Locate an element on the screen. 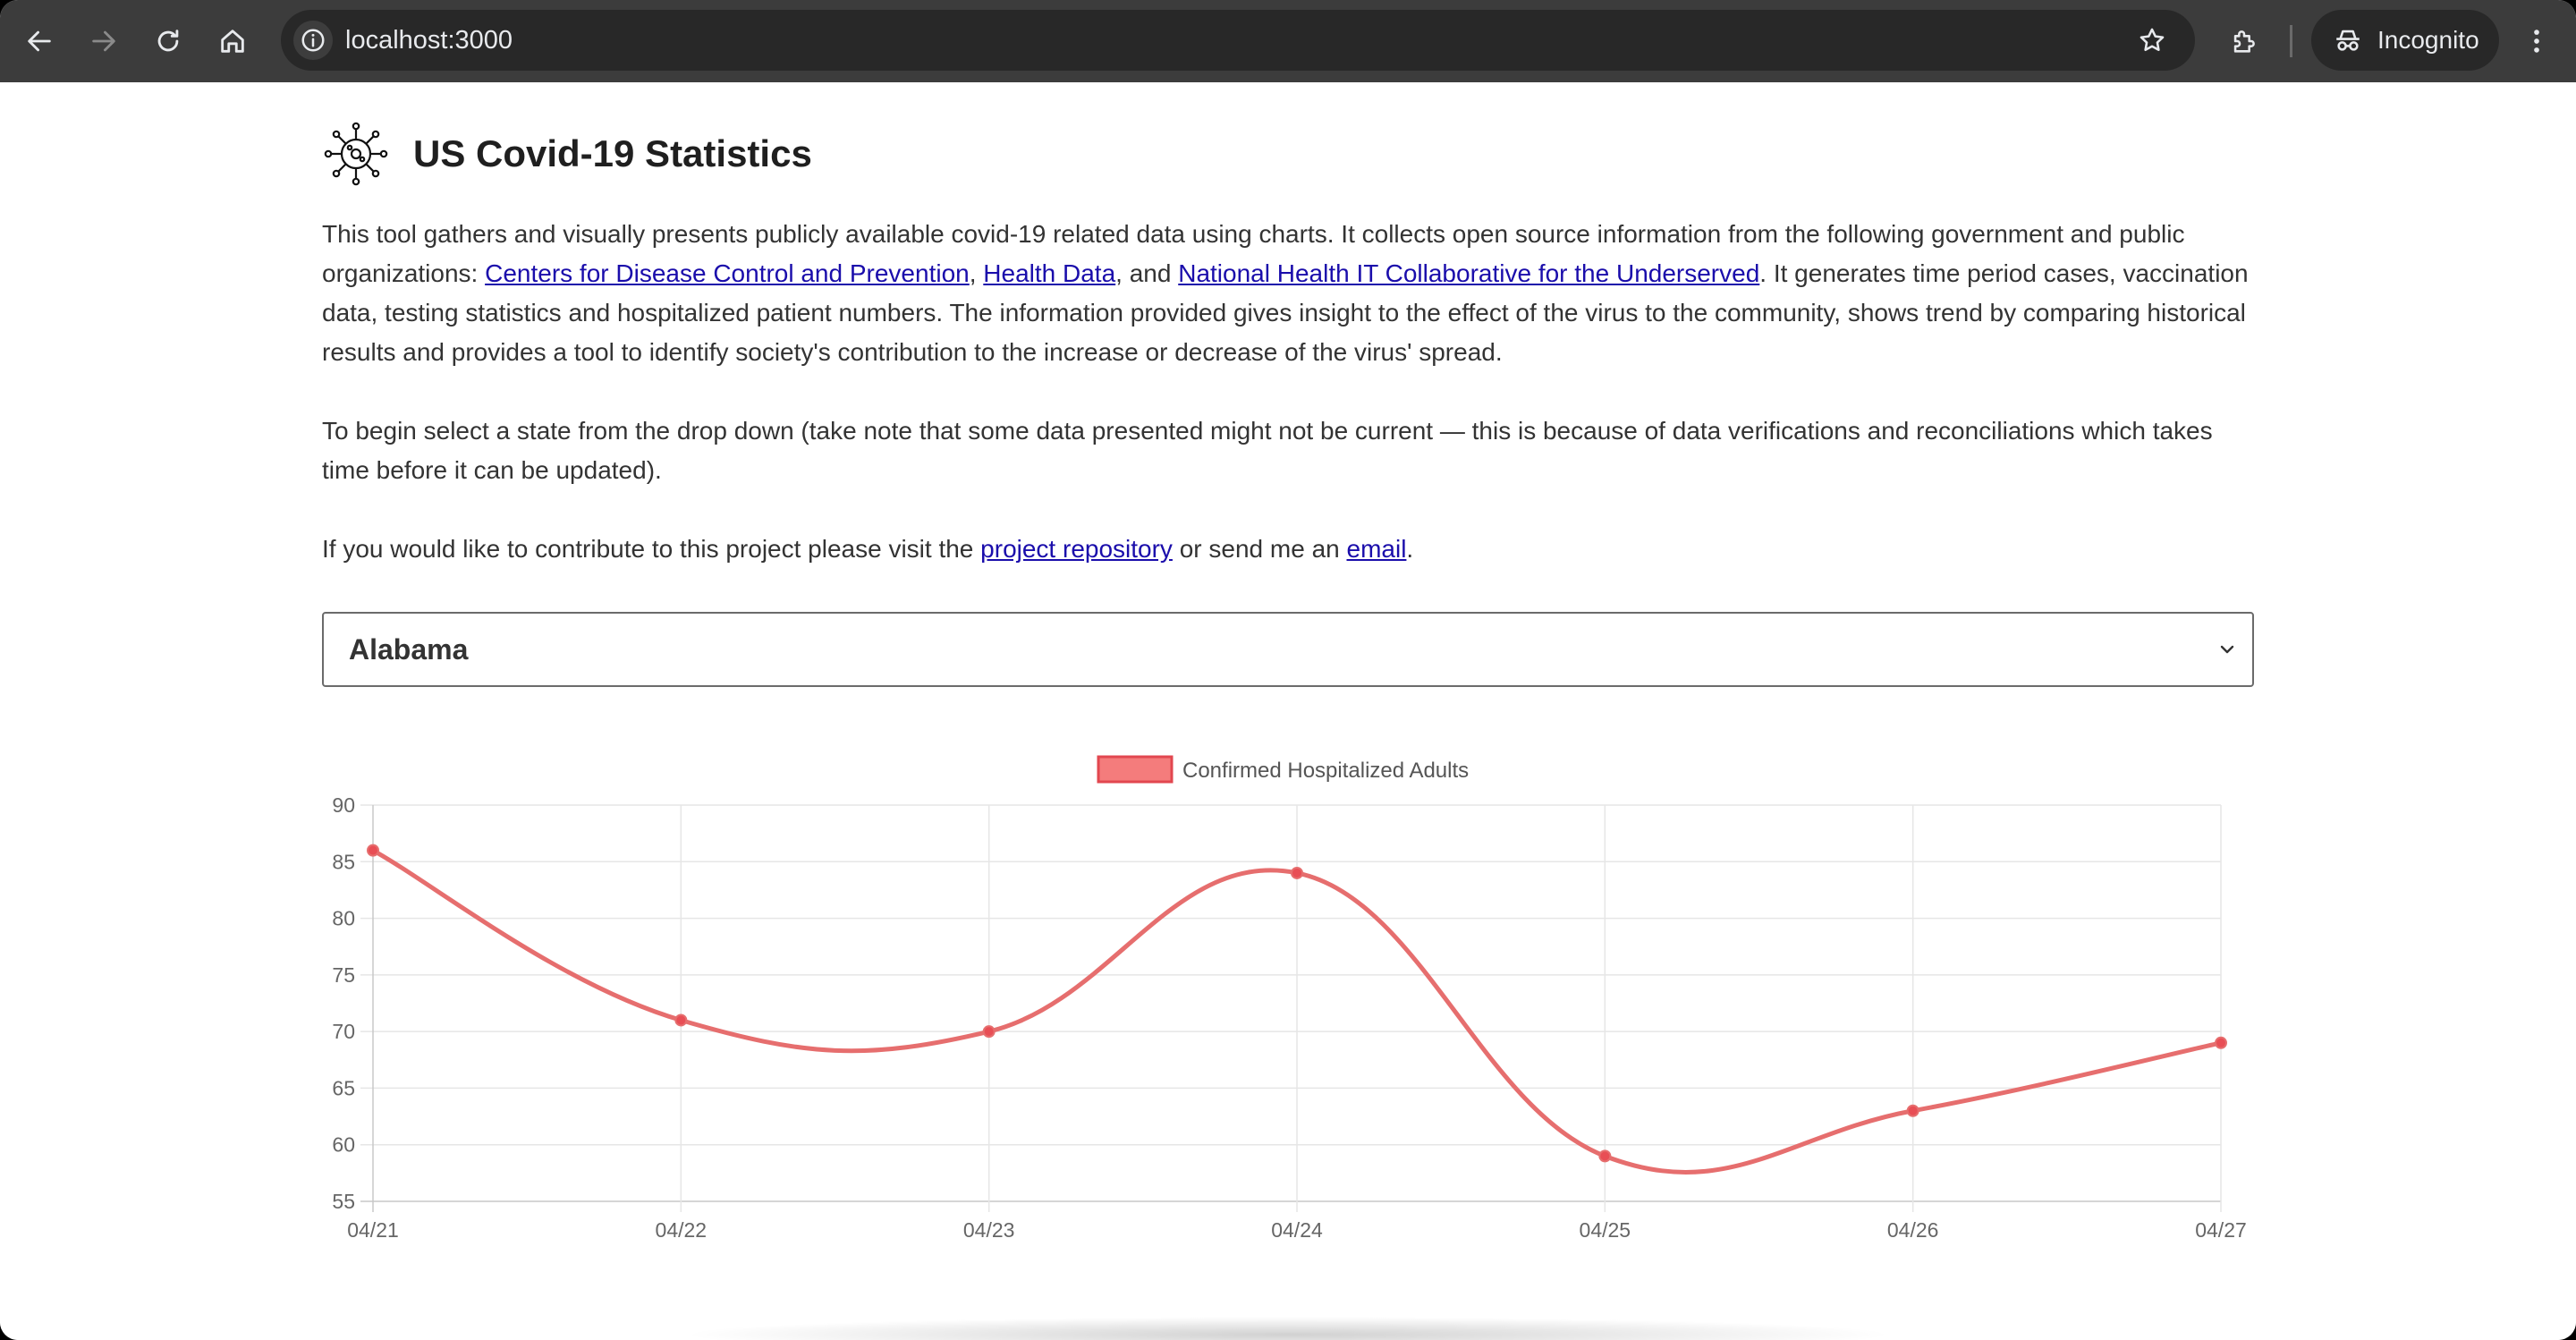 Image resolution: width=2576 pixels, height=1340 pixels. page-header: US Covid-19 Statistics is located at coordinates (567, 154).